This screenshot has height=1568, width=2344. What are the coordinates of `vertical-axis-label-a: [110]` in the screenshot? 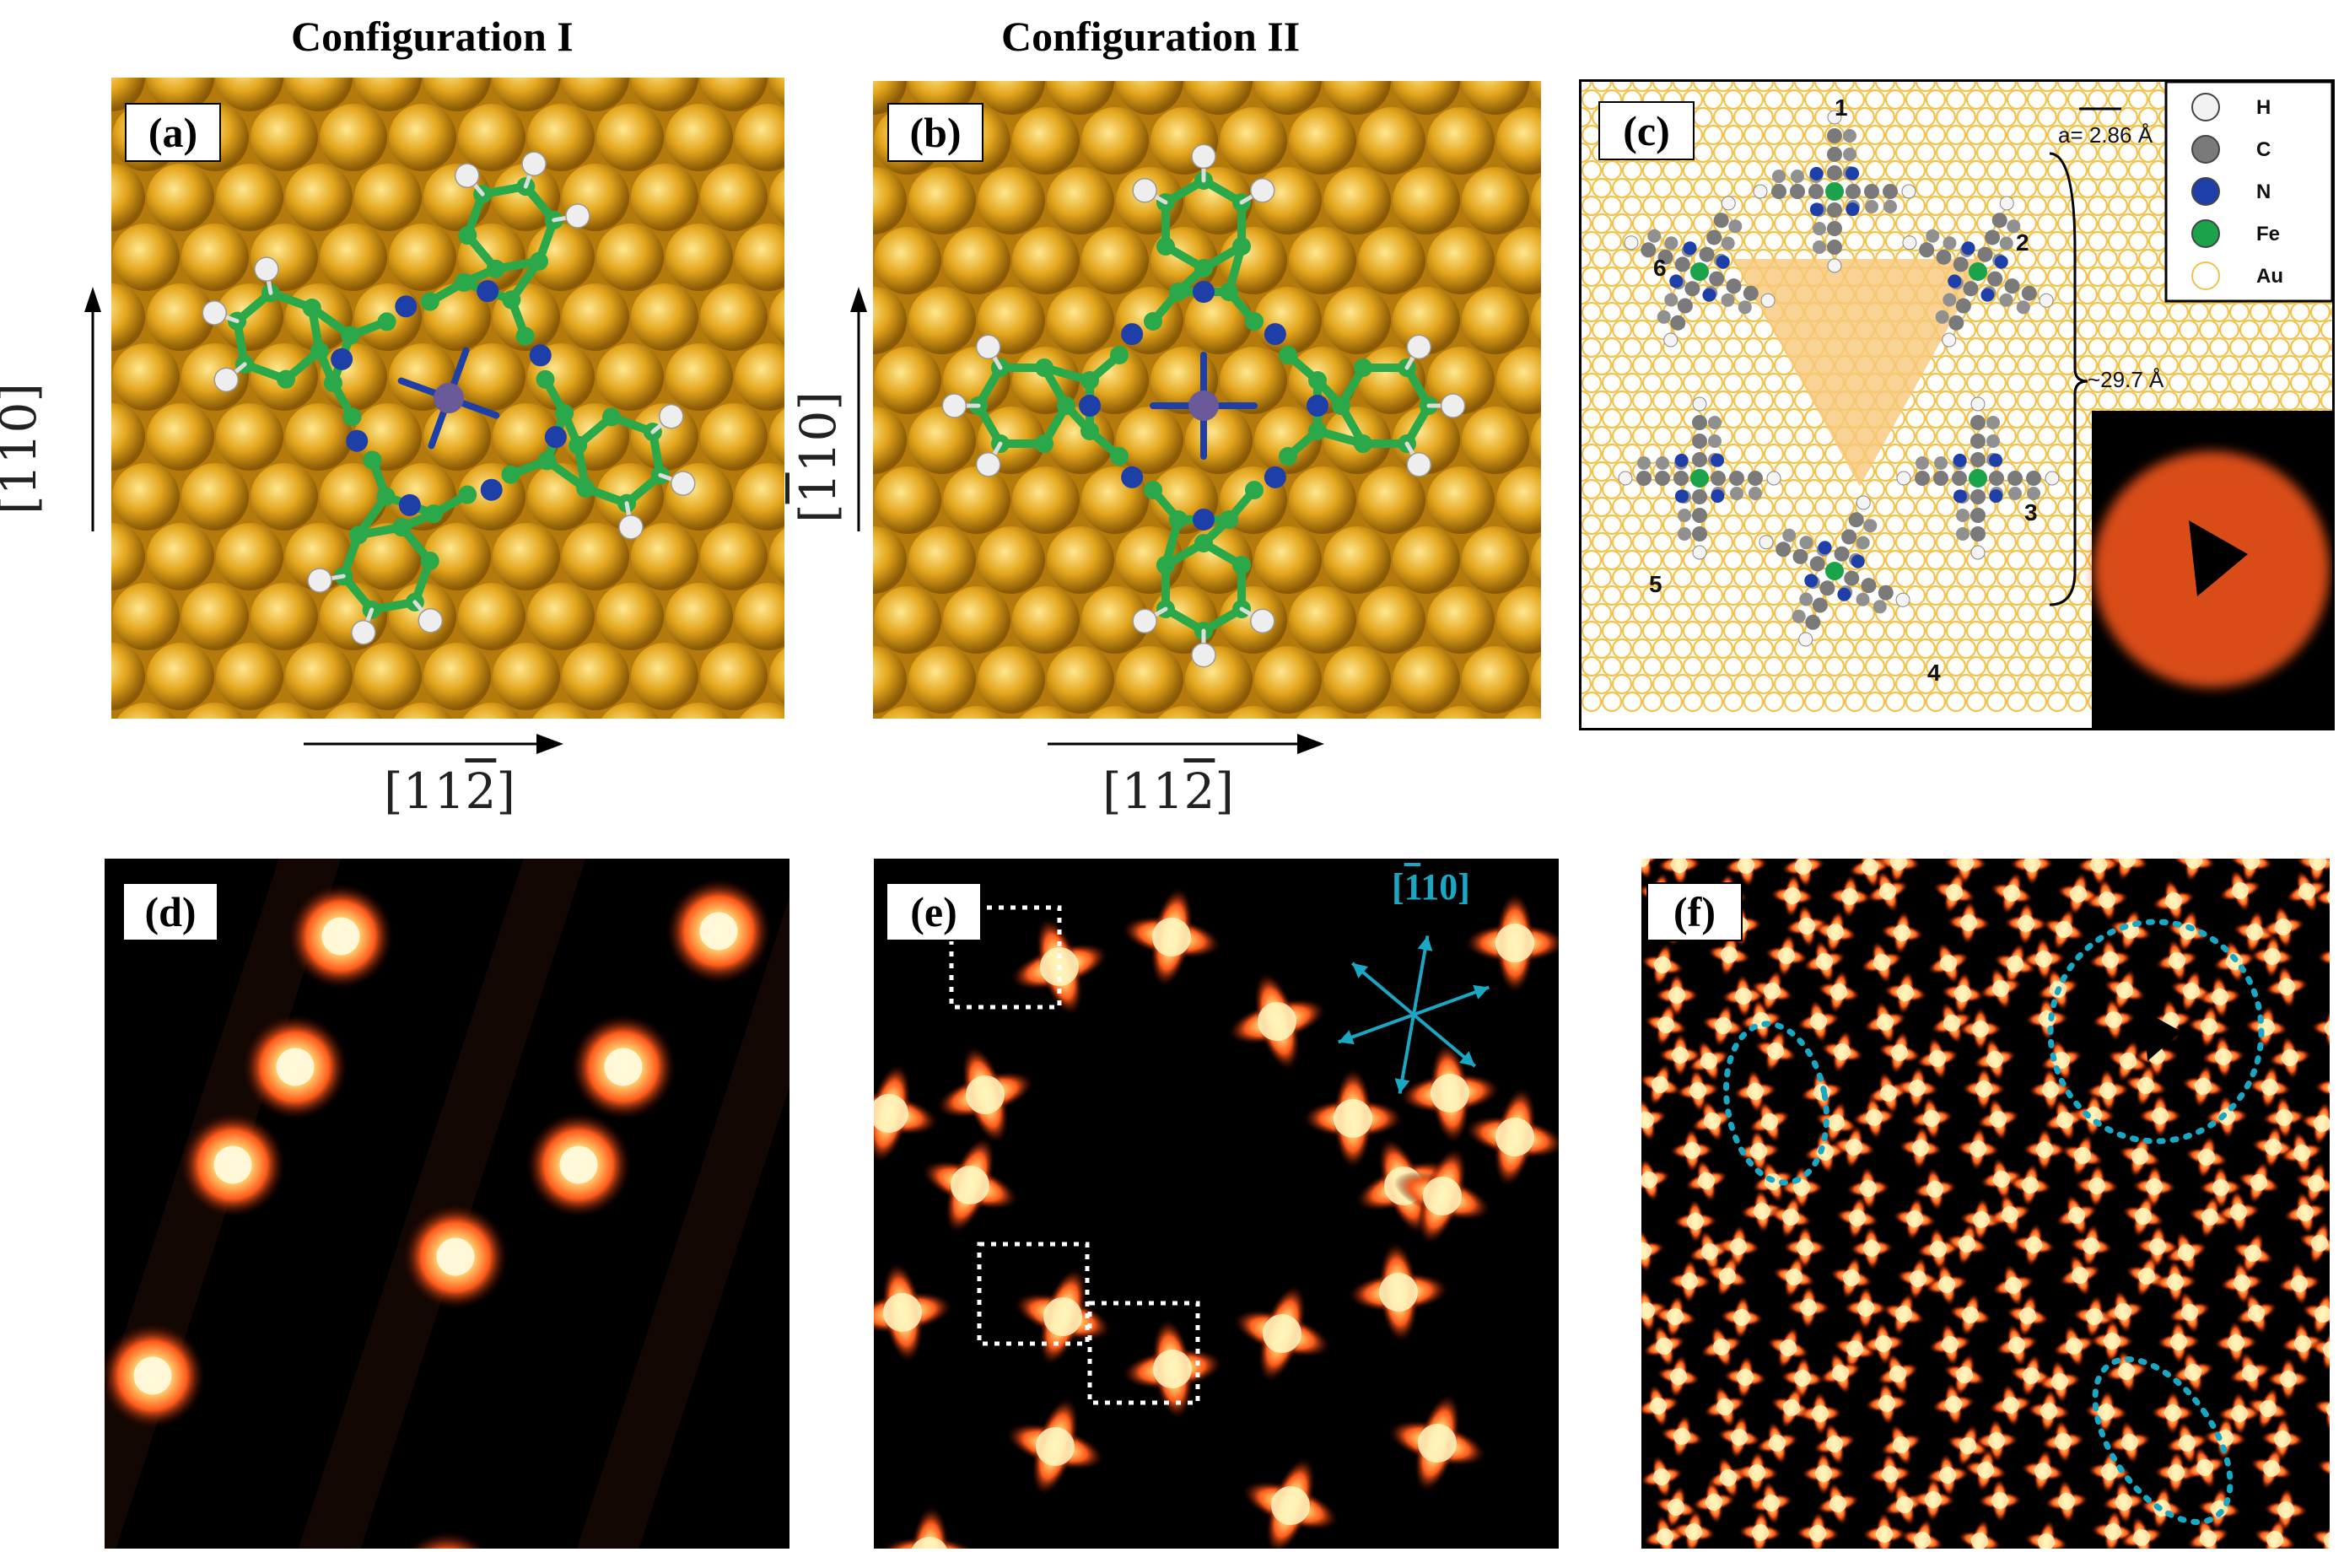 It's located at (23, 449).